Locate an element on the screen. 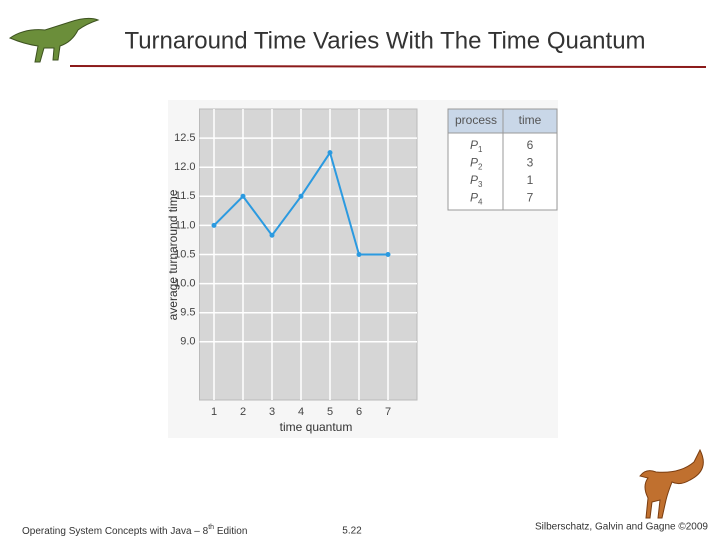 This screenshot has height=540, width=720. x-axis-label: time quantum is located at coordinates (316, 427).